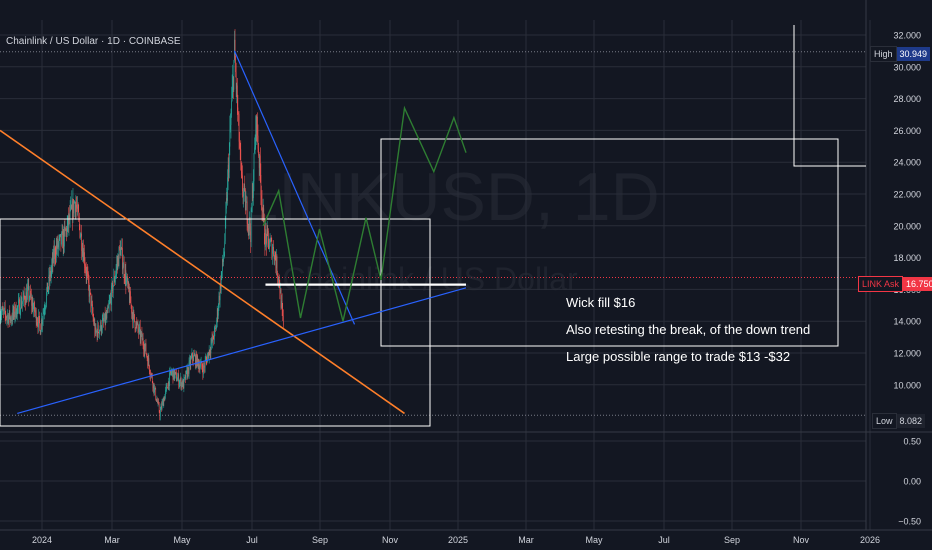 This screenshot has width=932, height=550. I want to click on price-tick-label: 10.000, so click(907, 385).